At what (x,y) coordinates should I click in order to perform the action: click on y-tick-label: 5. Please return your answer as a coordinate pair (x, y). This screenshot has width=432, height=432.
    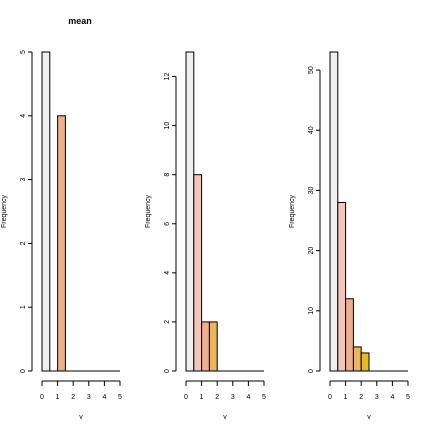
    Looking at the image, I should click on (23, 52).